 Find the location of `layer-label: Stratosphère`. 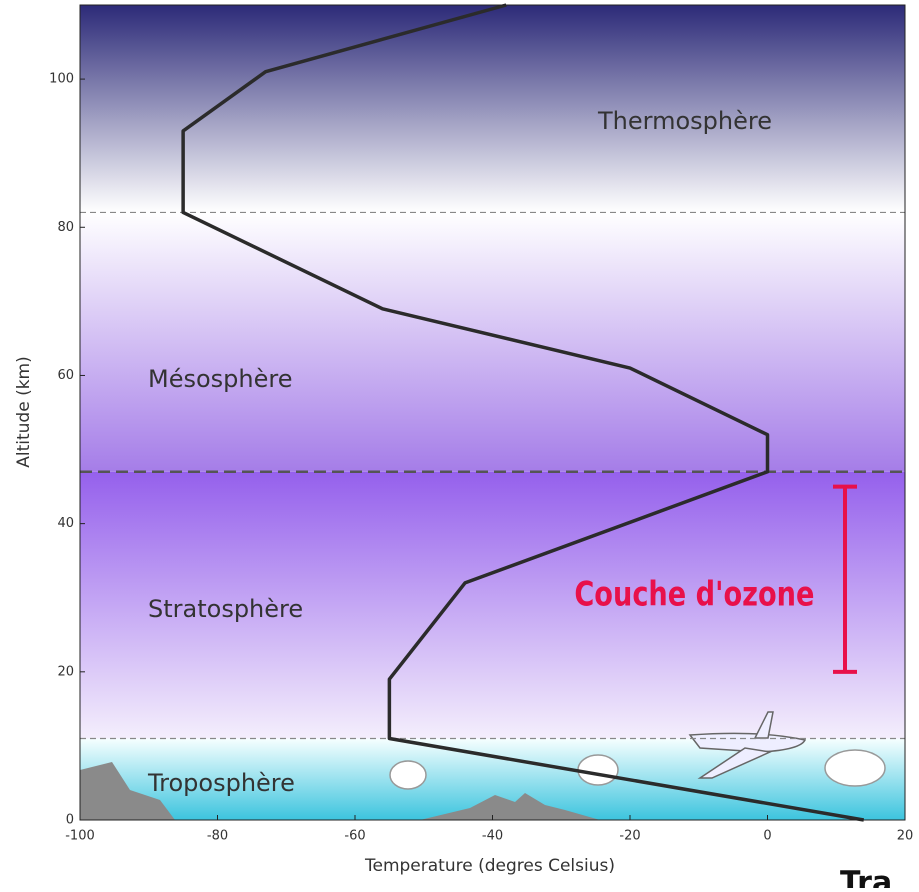

layer-label: Stratosphère is located at coordinates (225, 609).